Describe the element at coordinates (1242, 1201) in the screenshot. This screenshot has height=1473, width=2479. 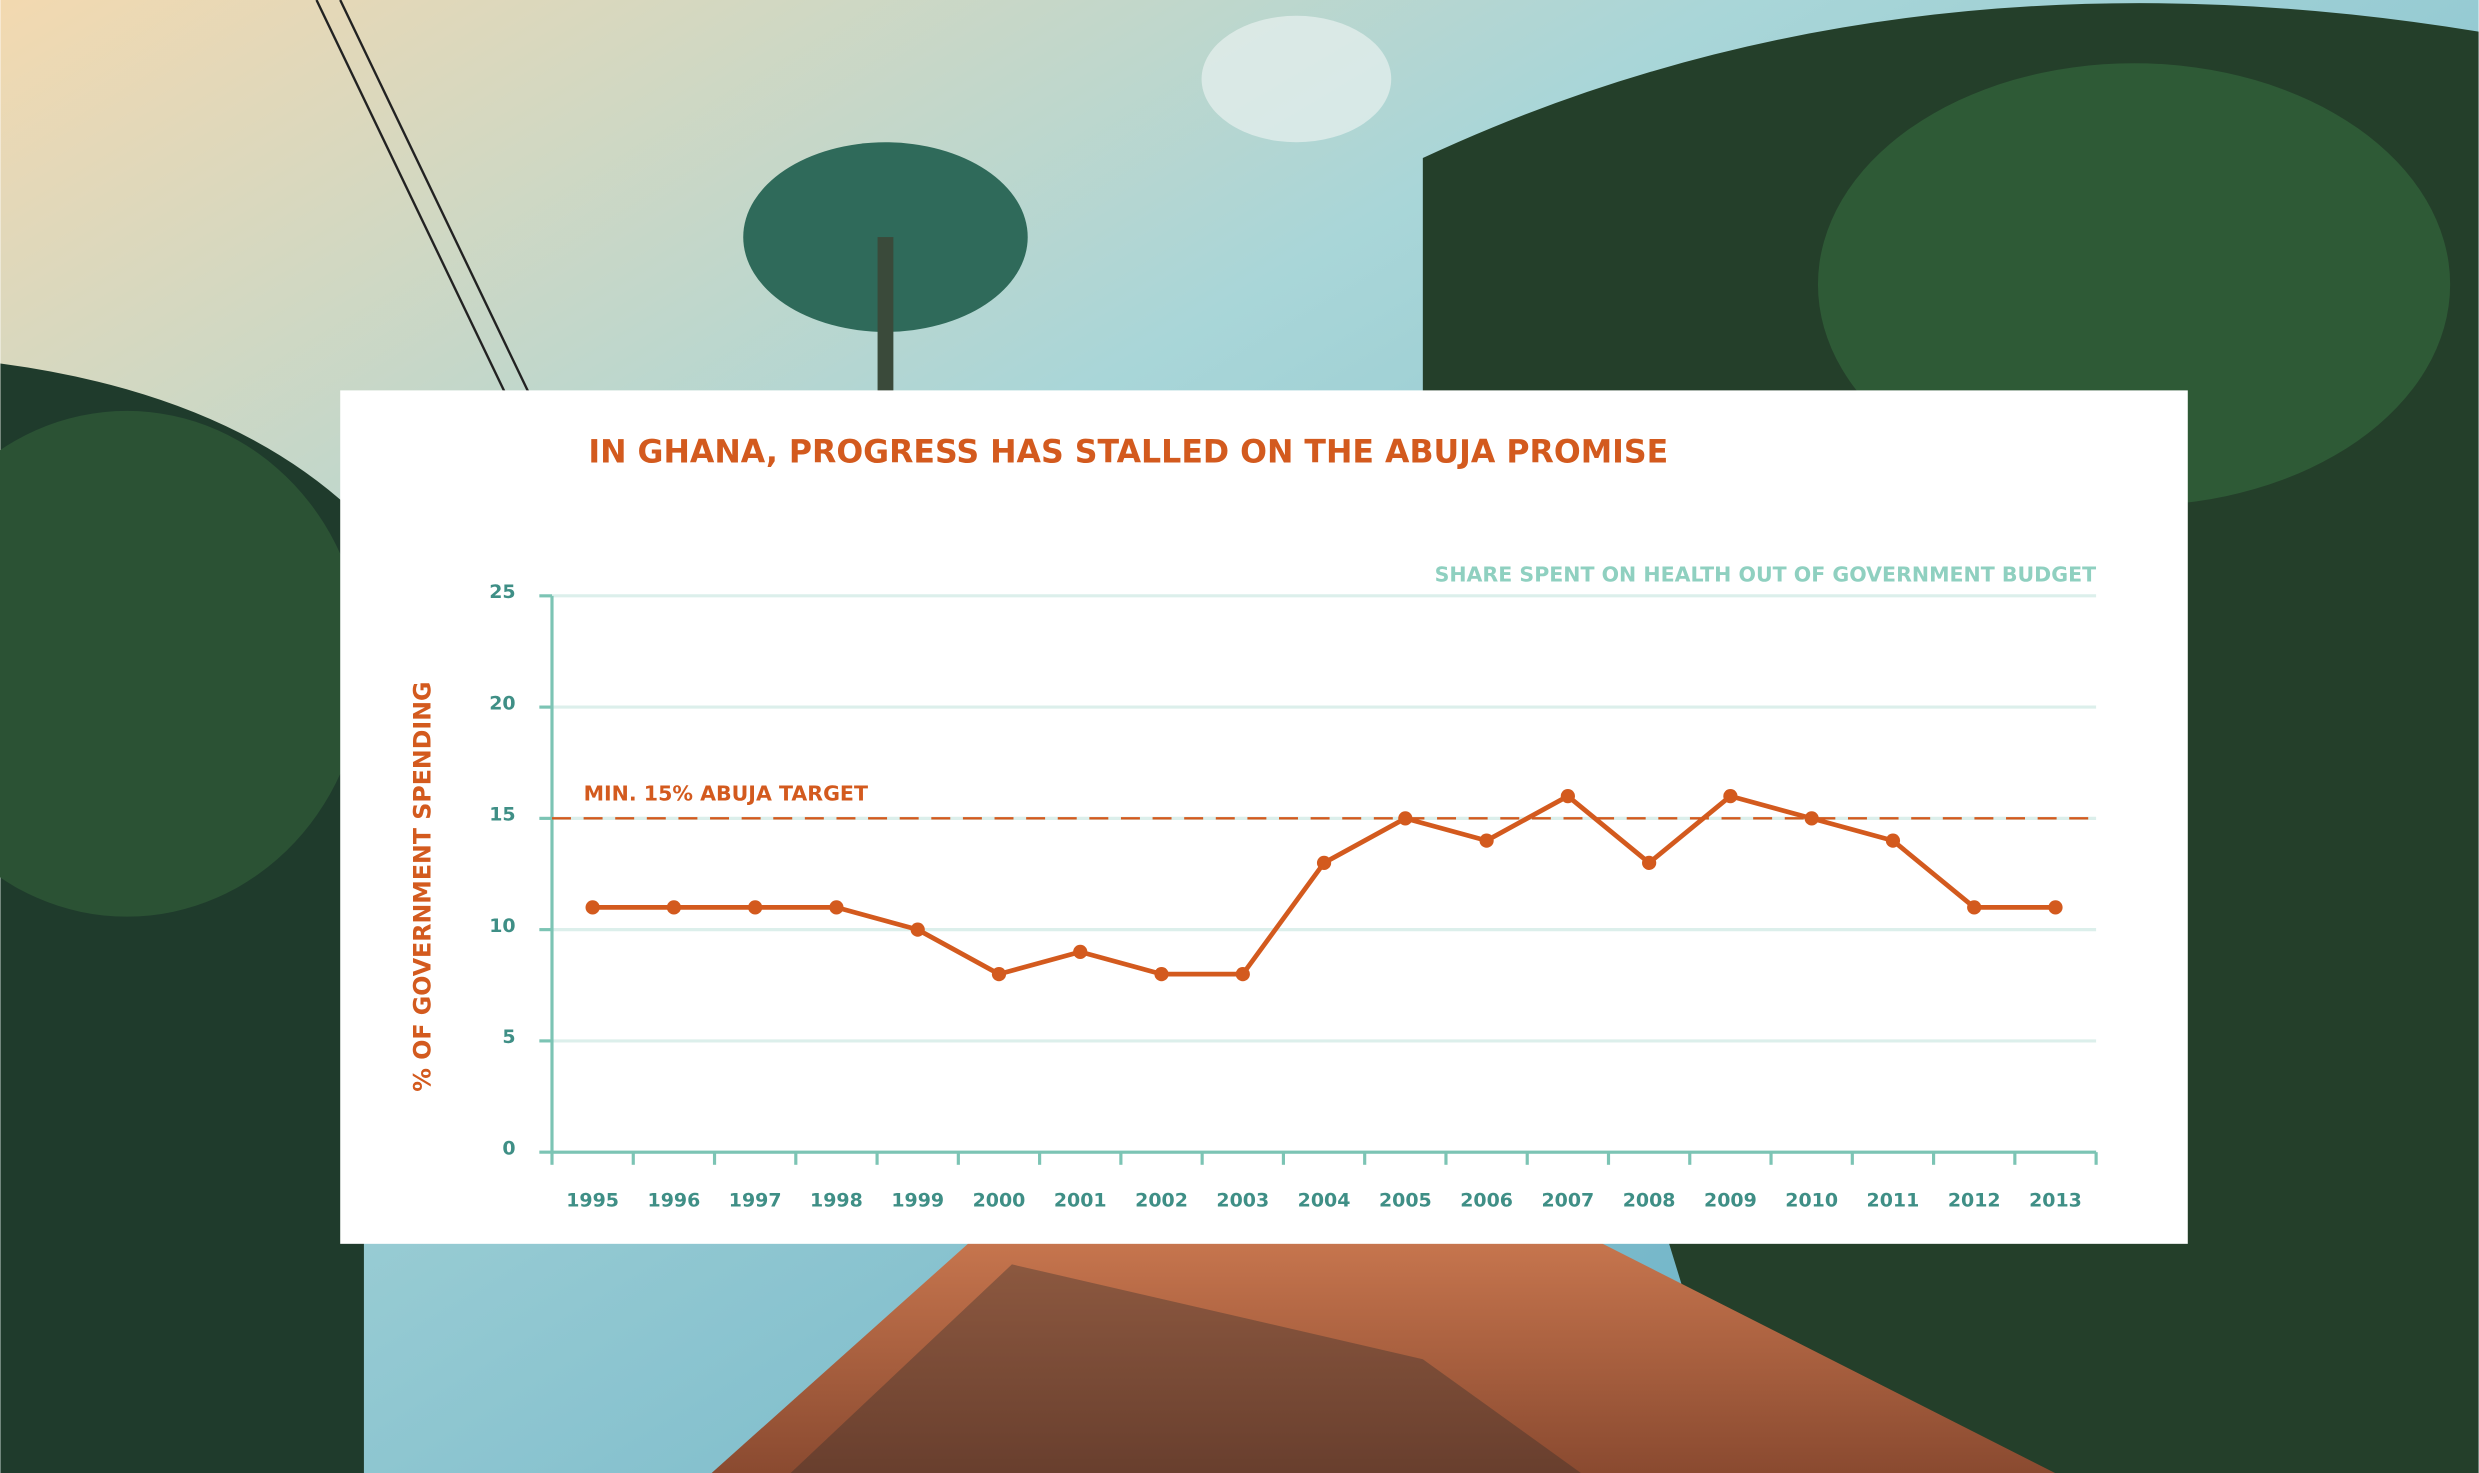
I see `x-tick-label: 2003` at that location.